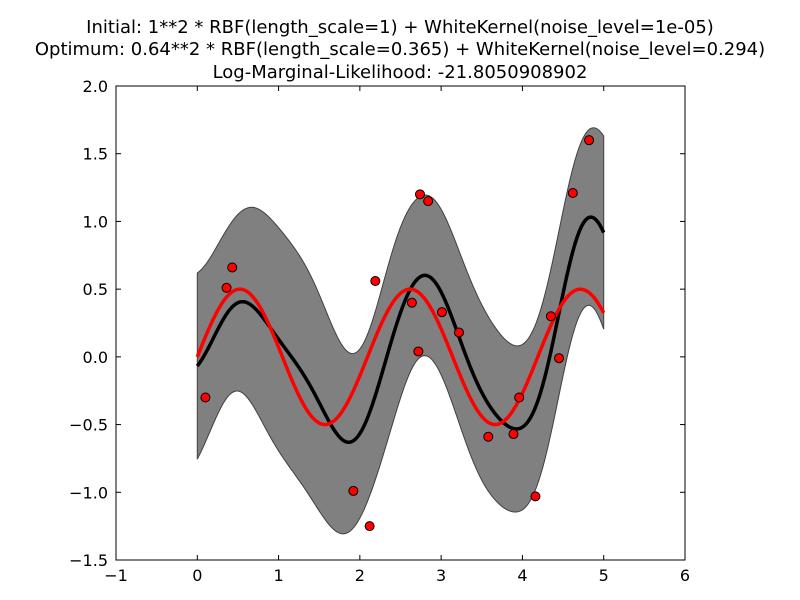  I want to click on y-tick-label: −1.0, so click(88, 492).